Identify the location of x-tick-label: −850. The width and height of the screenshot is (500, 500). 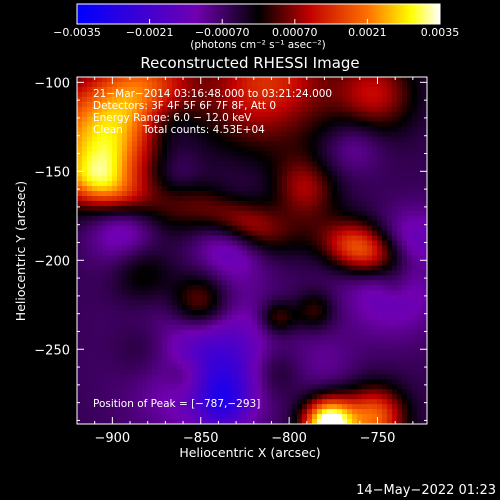
(201, 438).